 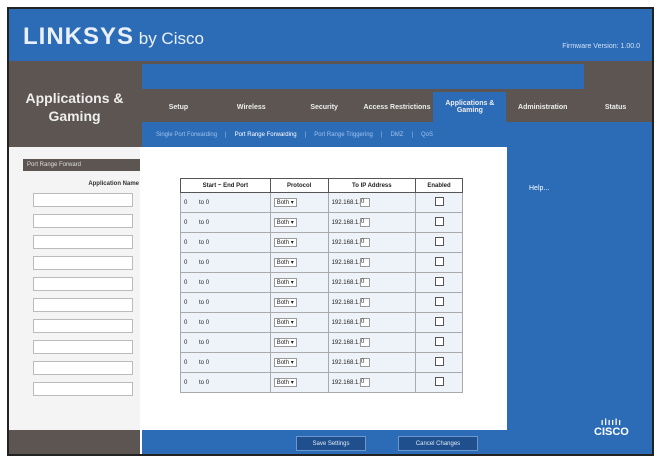 What do you see at coordinates (343, 134) in the screenshot?
I see `subtab-port-range-triggering: Port Range Triggering` at bounding box center [343, 134].